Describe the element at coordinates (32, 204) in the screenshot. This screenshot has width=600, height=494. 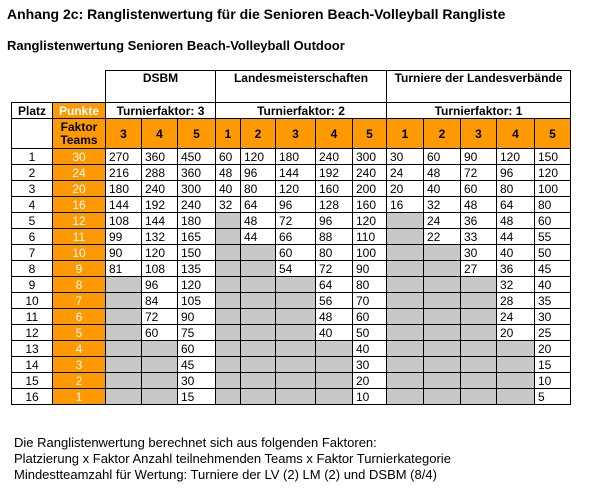
I see `platz-cell: 4` at that location.